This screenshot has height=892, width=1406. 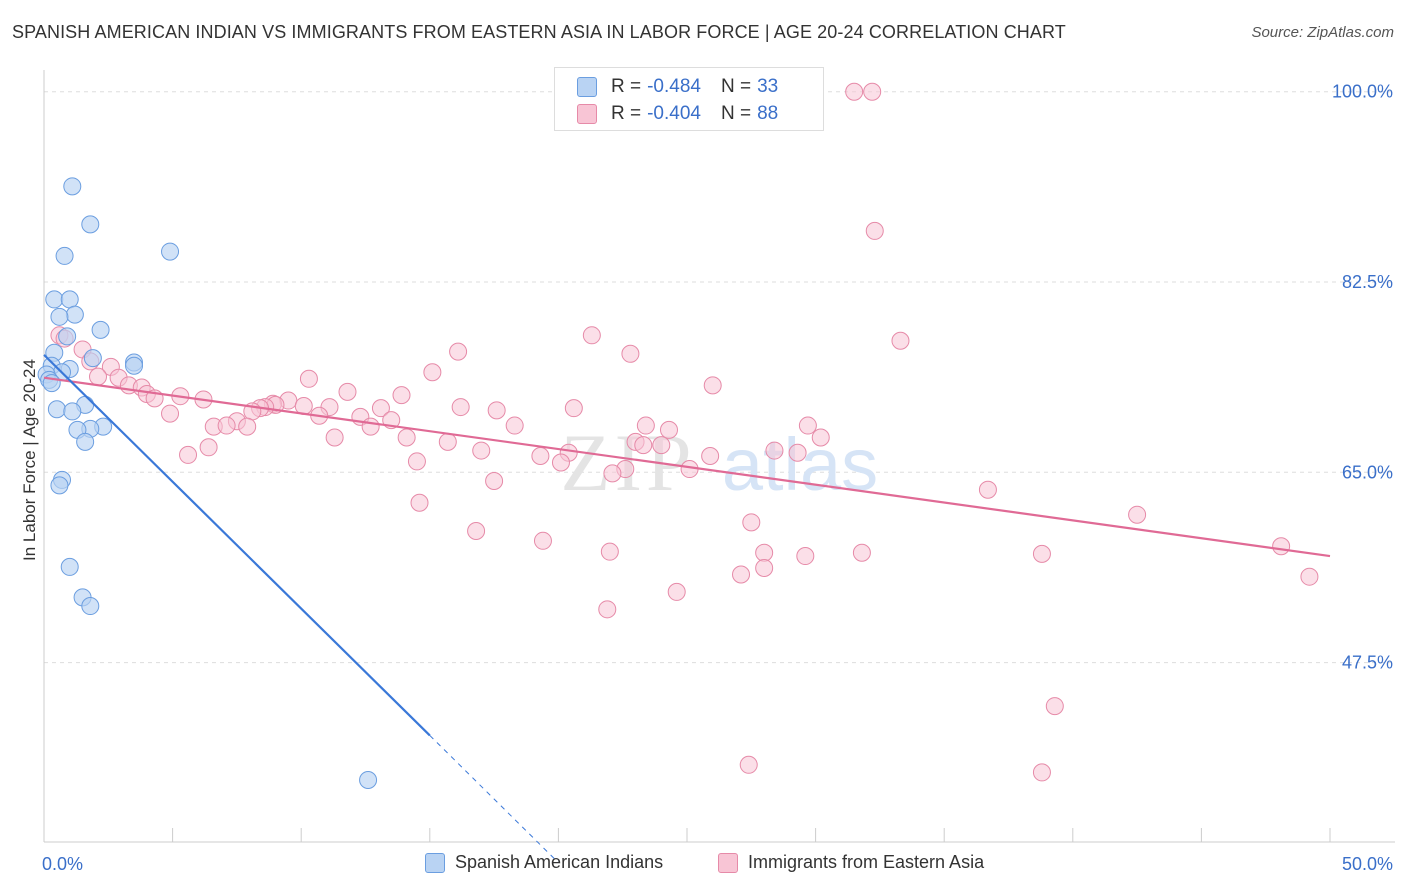 I want to click on bottom-legend-swatch-pink, so click(x=728, y=862).